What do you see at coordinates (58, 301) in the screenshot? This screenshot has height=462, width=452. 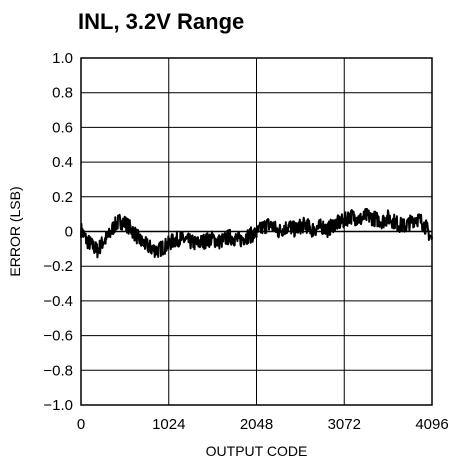 I see `y-tick-label: −0.4` at bounding box center [58, 301].